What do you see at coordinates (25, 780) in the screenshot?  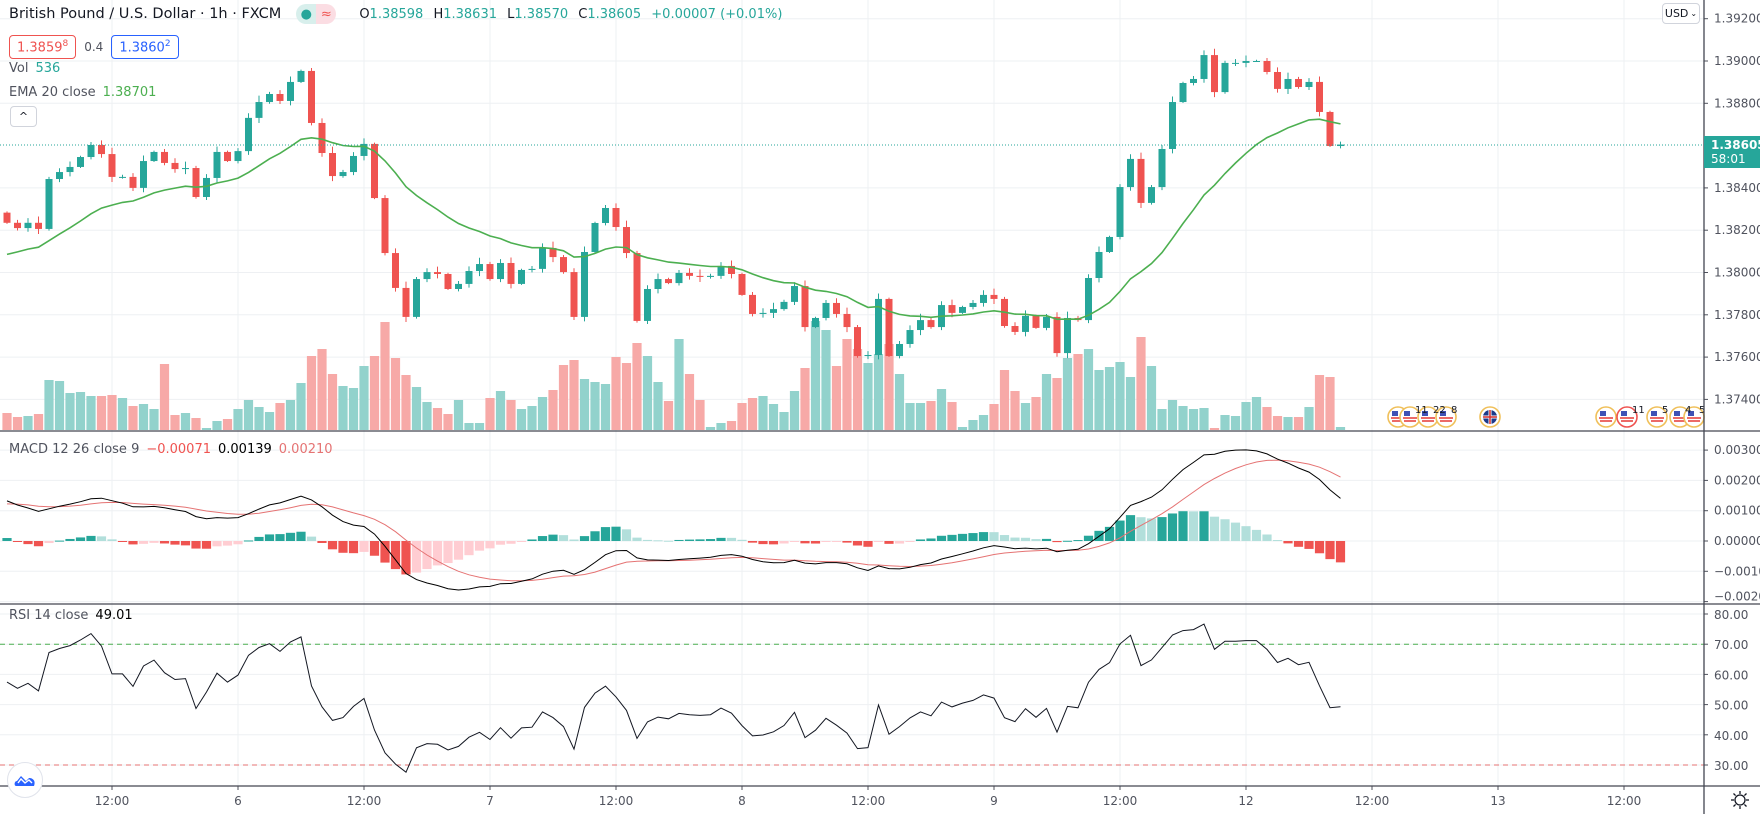 I see `tradingview-logo-button` at bounding box center [25, 780].